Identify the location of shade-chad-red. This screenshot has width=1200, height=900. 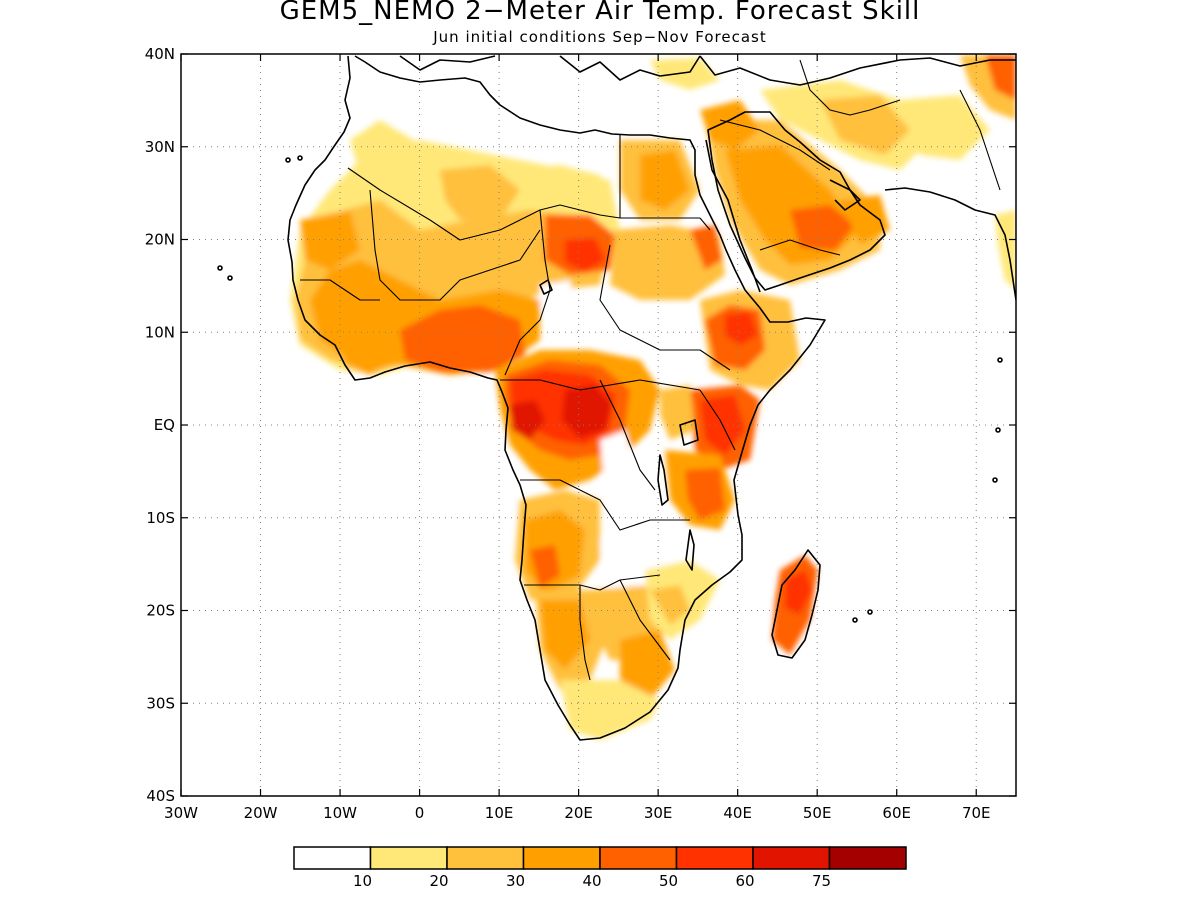
(585, 255).